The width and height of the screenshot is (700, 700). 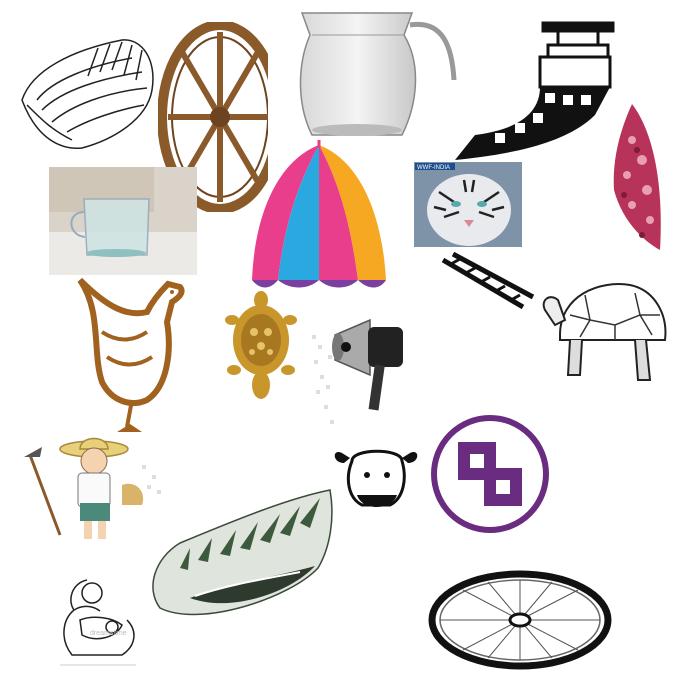 I want to click on swastika-symbol-icon, so click(x=490, y=474).